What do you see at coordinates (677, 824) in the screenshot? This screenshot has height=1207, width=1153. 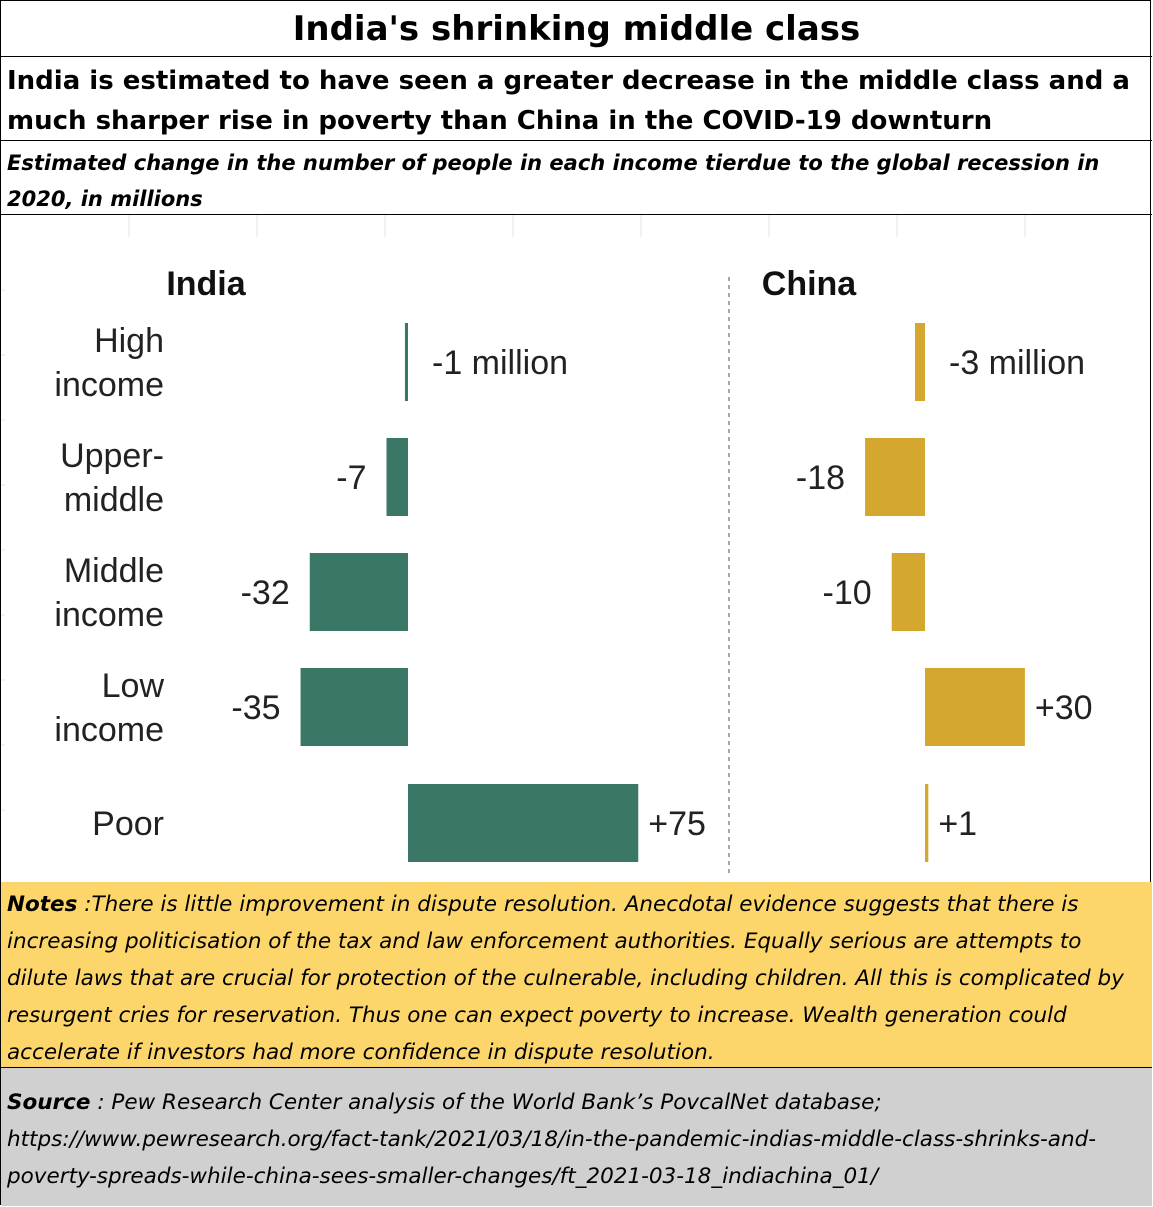 I see `data-label-india-5: +75` at bounding box center [677, 824].